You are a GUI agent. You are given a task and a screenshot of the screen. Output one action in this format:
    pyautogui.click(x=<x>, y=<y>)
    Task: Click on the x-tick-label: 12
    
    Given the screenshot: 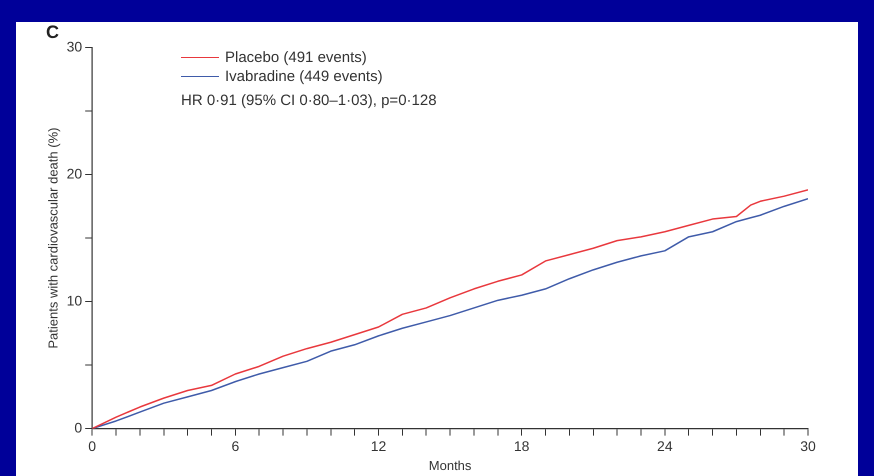 What is the action you would take?
    pyautogui.click(x=378, y=446)
    